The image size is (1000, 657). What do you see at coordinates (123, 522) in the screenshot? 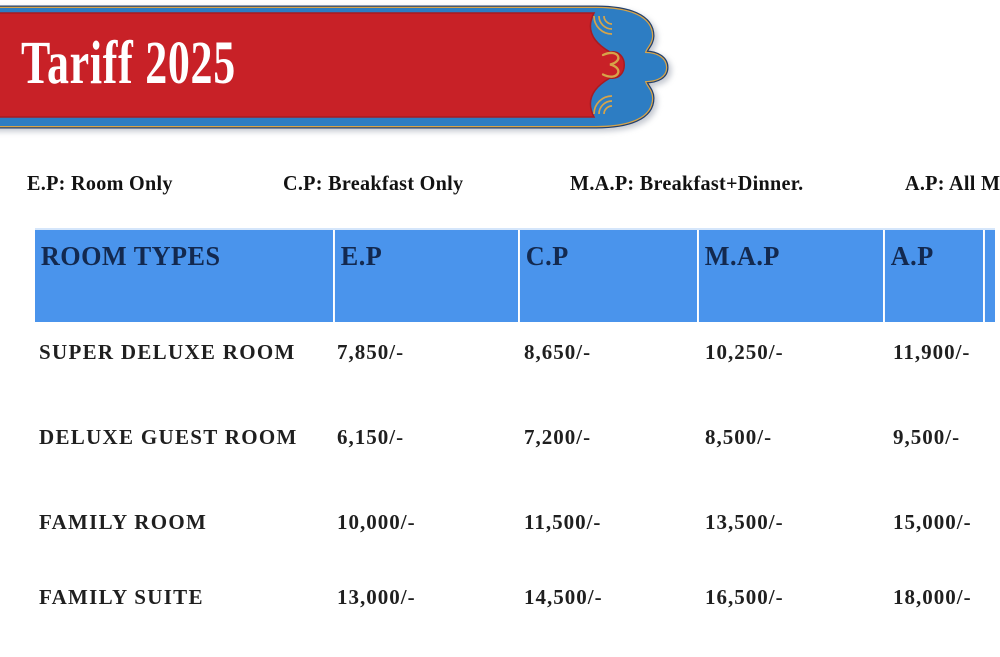
I see `room-type-cell: FAMILY ROOM` at bounding box center [123, 522].